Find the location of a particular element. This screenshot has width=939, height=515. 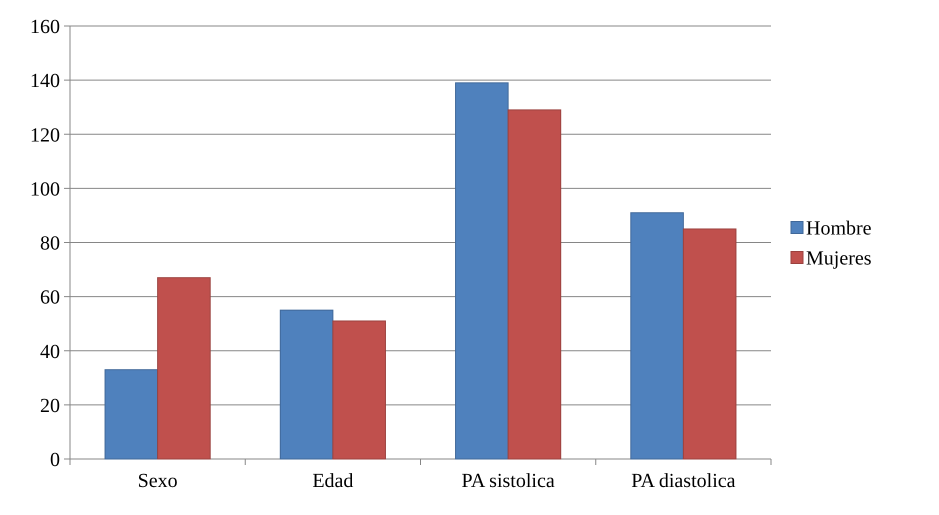

y-tick-label: 20 is located at coordinates (50, 405).